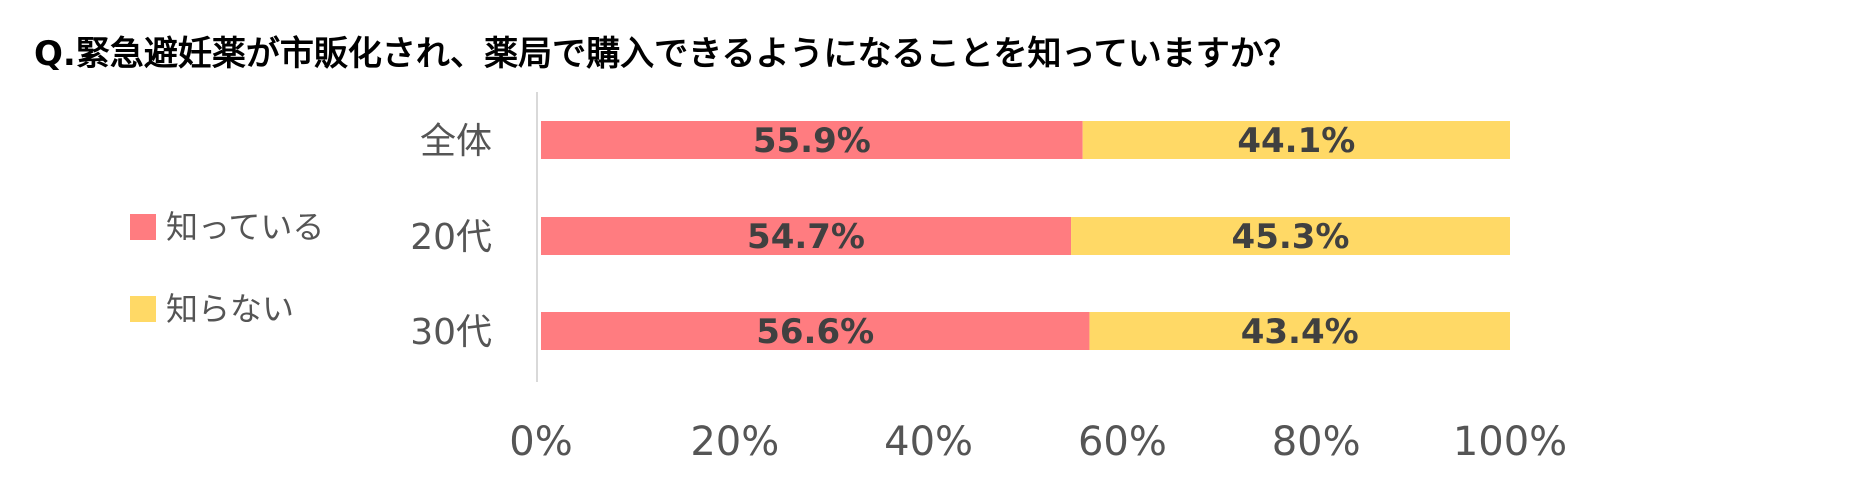 This screenshot has width=1873, height=500. What do you see at coordinates (1510, 442) in the screenshot?
I see `x-tick-label: 100%` at bounding box center [1510, 442].